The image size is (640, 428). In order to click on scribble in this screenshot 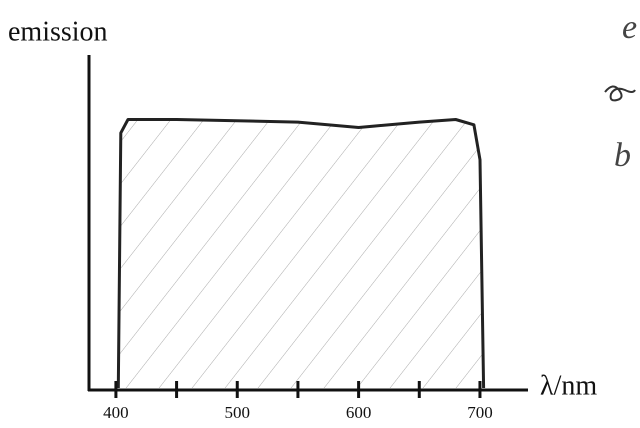, I will do `click(620, 93)`.